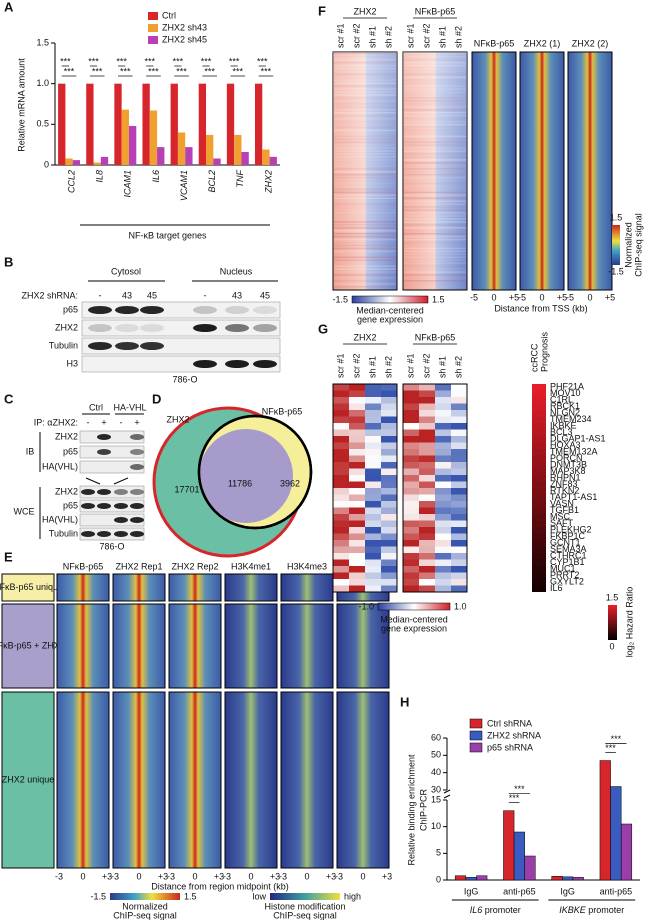 Image resolution: width=651 pixels, height=920 pixels. Describe the element at coordinates (493, 297) in the screenshot. I see `x-tick-label: 0` at that location.